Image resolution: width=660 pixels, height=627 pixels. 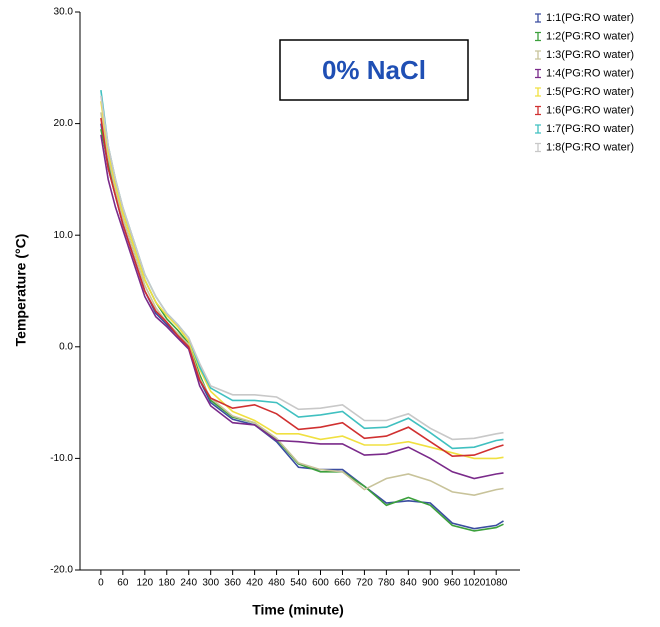 I want to click on annotation-box, so click(x=374, y=70).